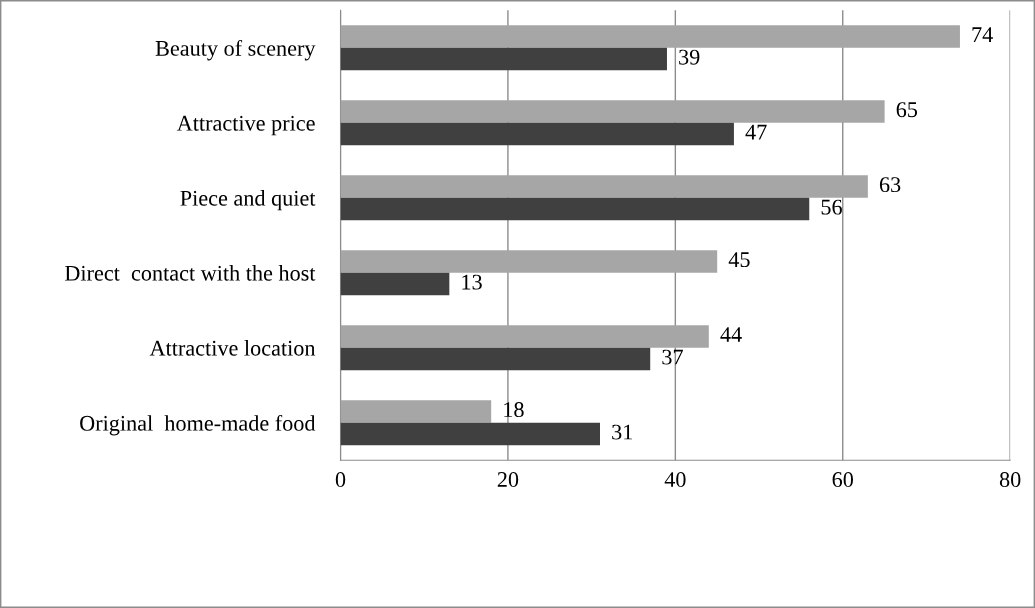  What do you see at coordinates (689, 57) in the screenshot?
I see `data-label: 39` at bounding box center [689, 57].